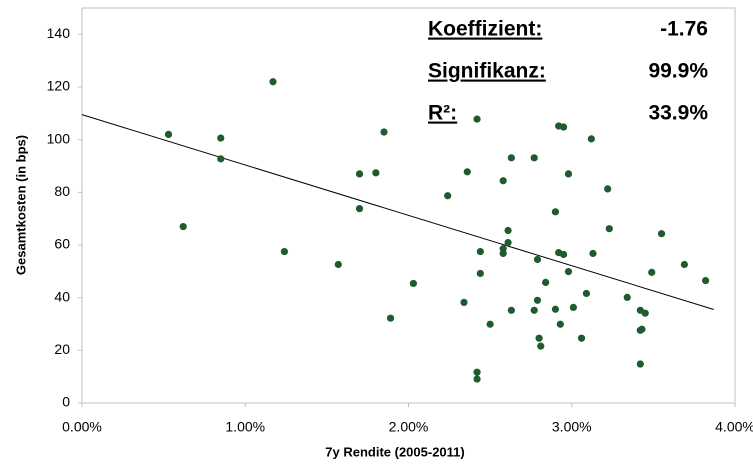 The image size is (753, 465). What do you see at coordinates (59, 33) in the screenshot?
I see `y-tick-label: 140` at bounding box center [59, 33].